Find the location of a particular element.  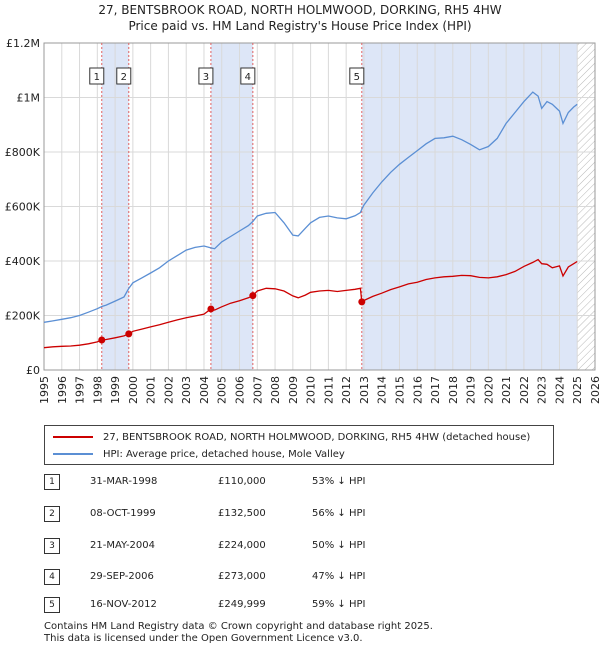

x-tick-label: 1995 is located at coordinates (44, 390).